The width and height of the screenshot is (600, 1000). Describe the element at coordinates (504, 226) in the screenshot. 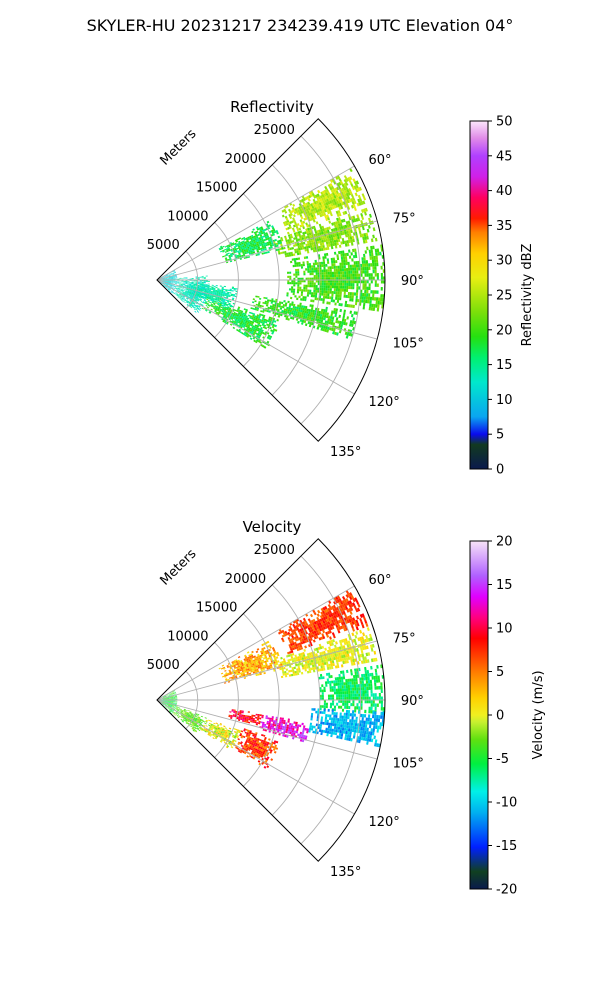

I see `colorbar-tick-label: 35` at that location.